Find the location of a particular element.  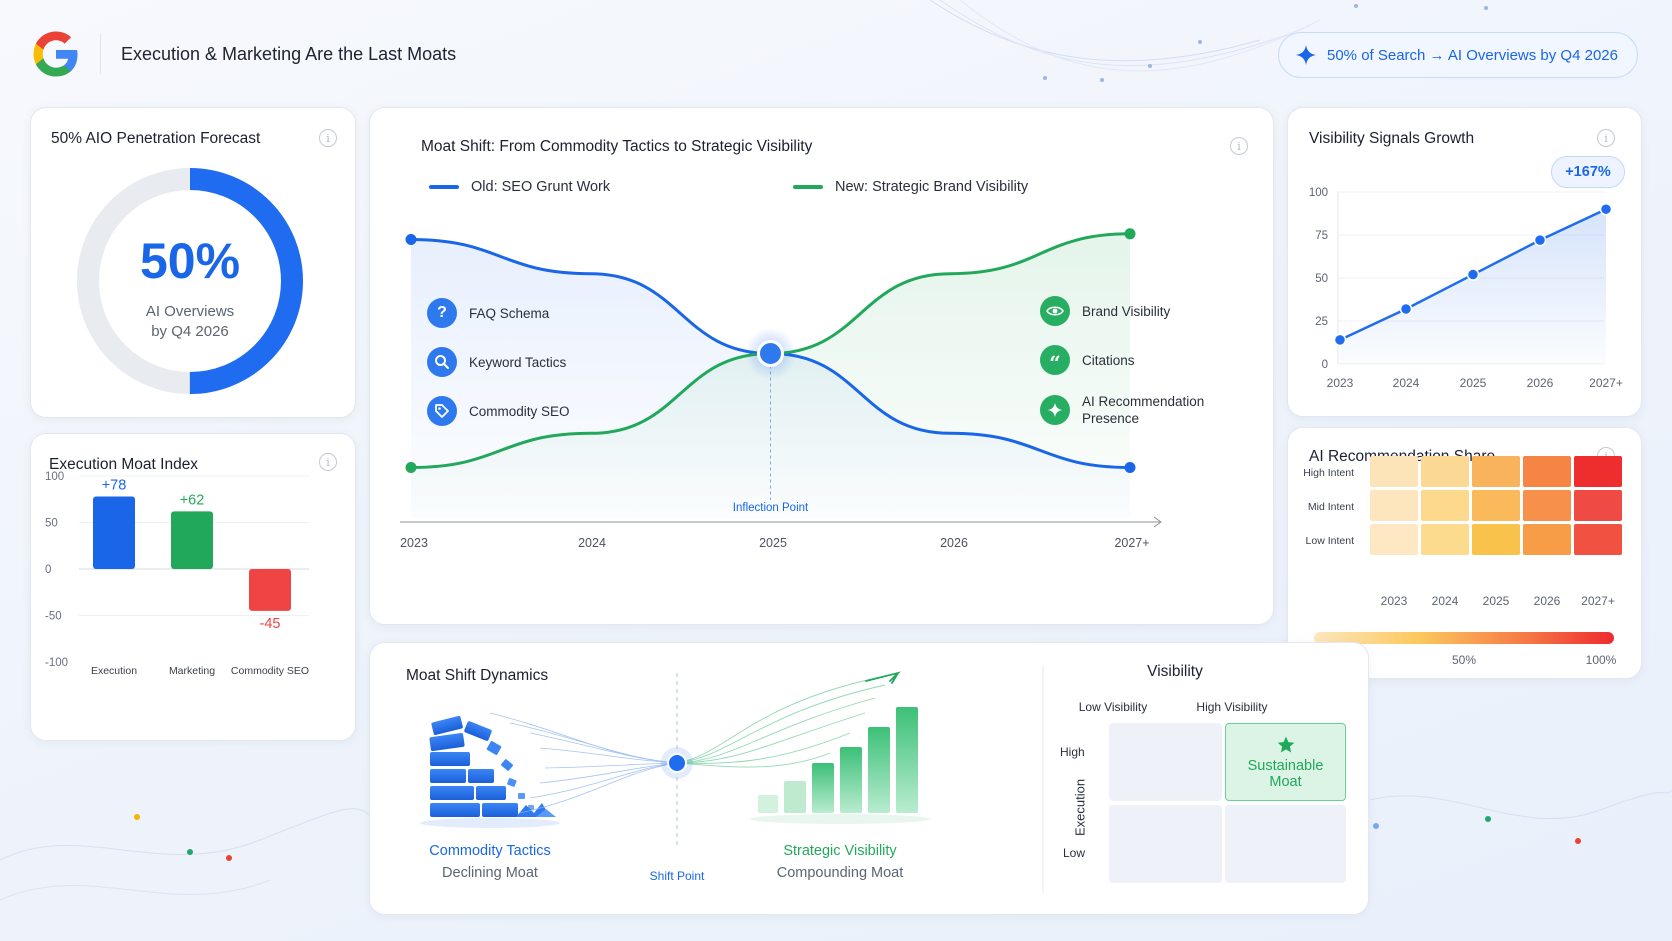

tag-icon is located at coordinates (442, 411).